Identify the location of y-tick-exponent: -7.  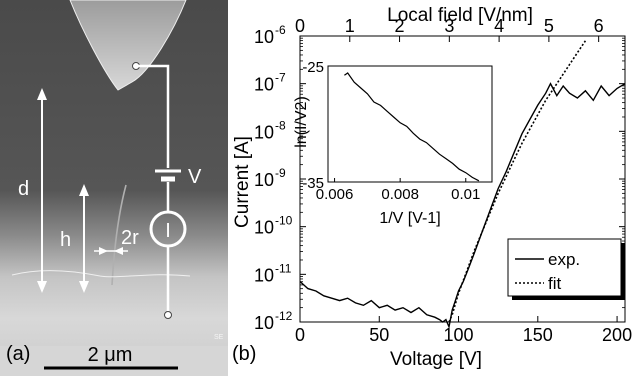
(280, 78).